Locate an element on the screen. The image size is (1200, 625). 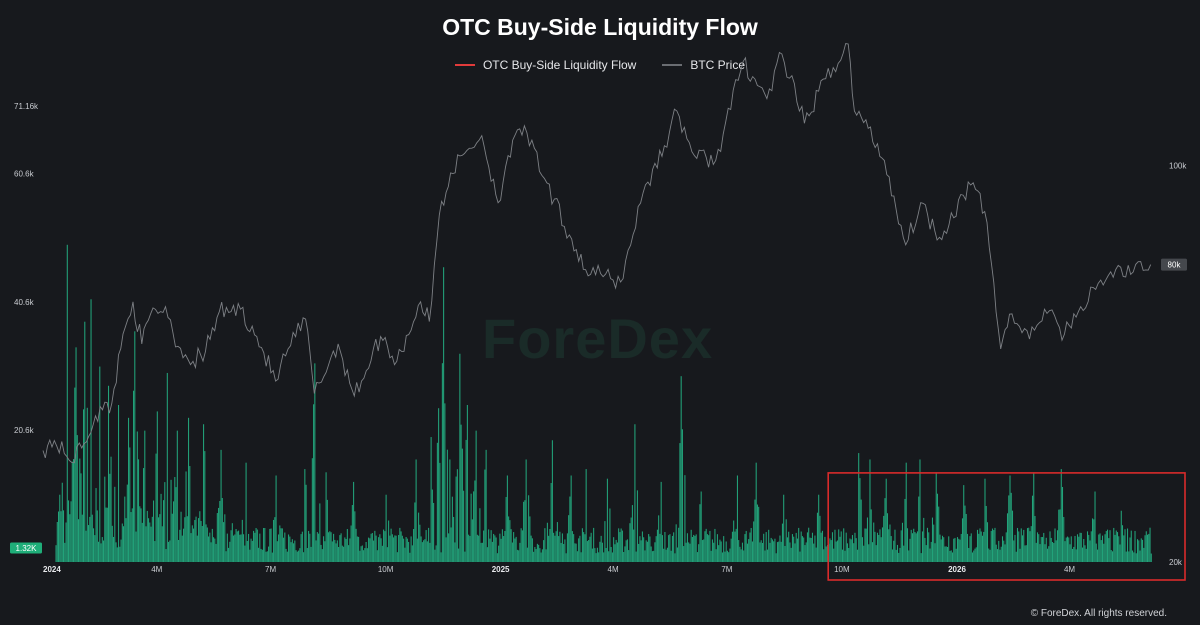
x-axis-tick-label: 2026 is located at coordinates (957, 569).